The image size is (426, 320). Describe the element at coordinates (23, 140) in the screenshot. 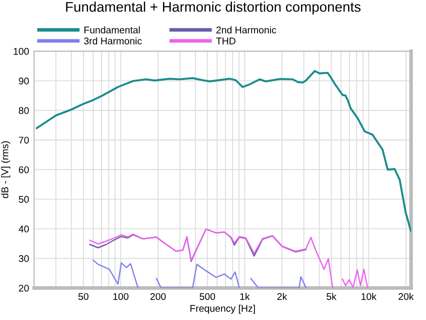

I see `y-tick-label: 70` at that location.